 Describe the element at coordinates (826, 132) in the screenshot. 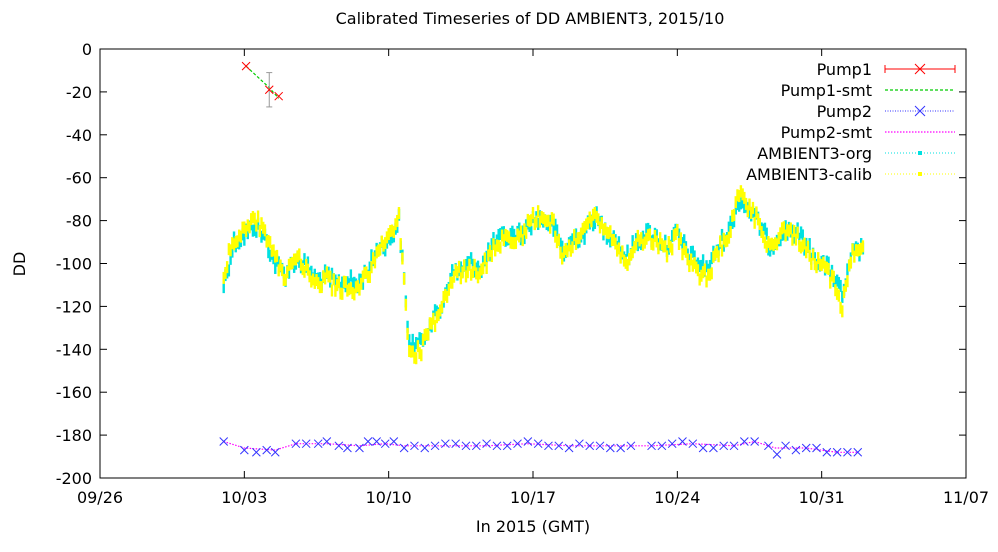

I see `legend-label: Pump2-smt` at that location.